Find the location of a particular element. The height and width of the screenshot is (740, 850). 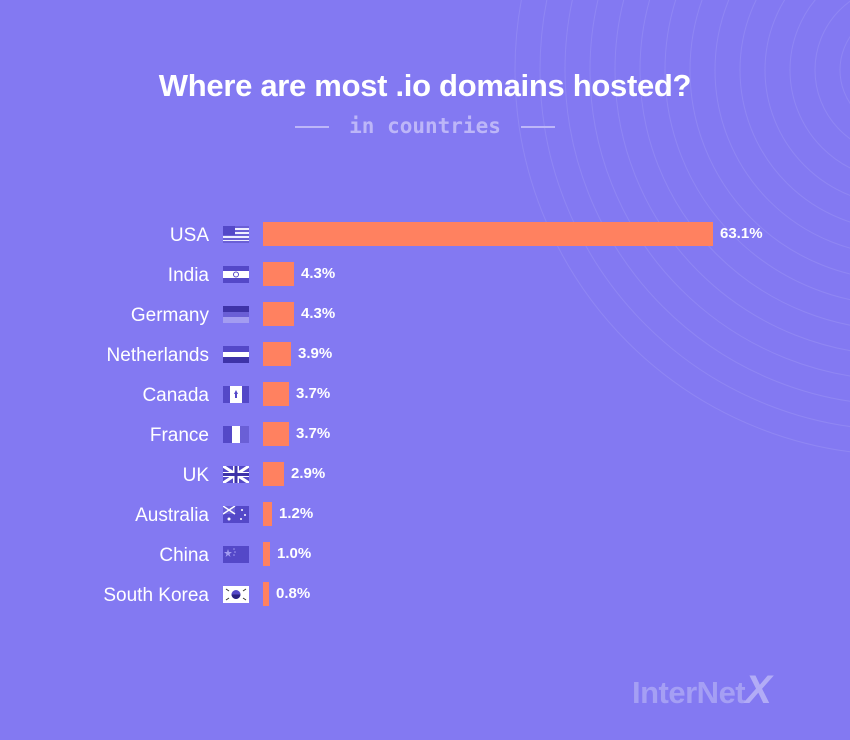

country-label-canada: Canada is located at coordinates (175, 395).